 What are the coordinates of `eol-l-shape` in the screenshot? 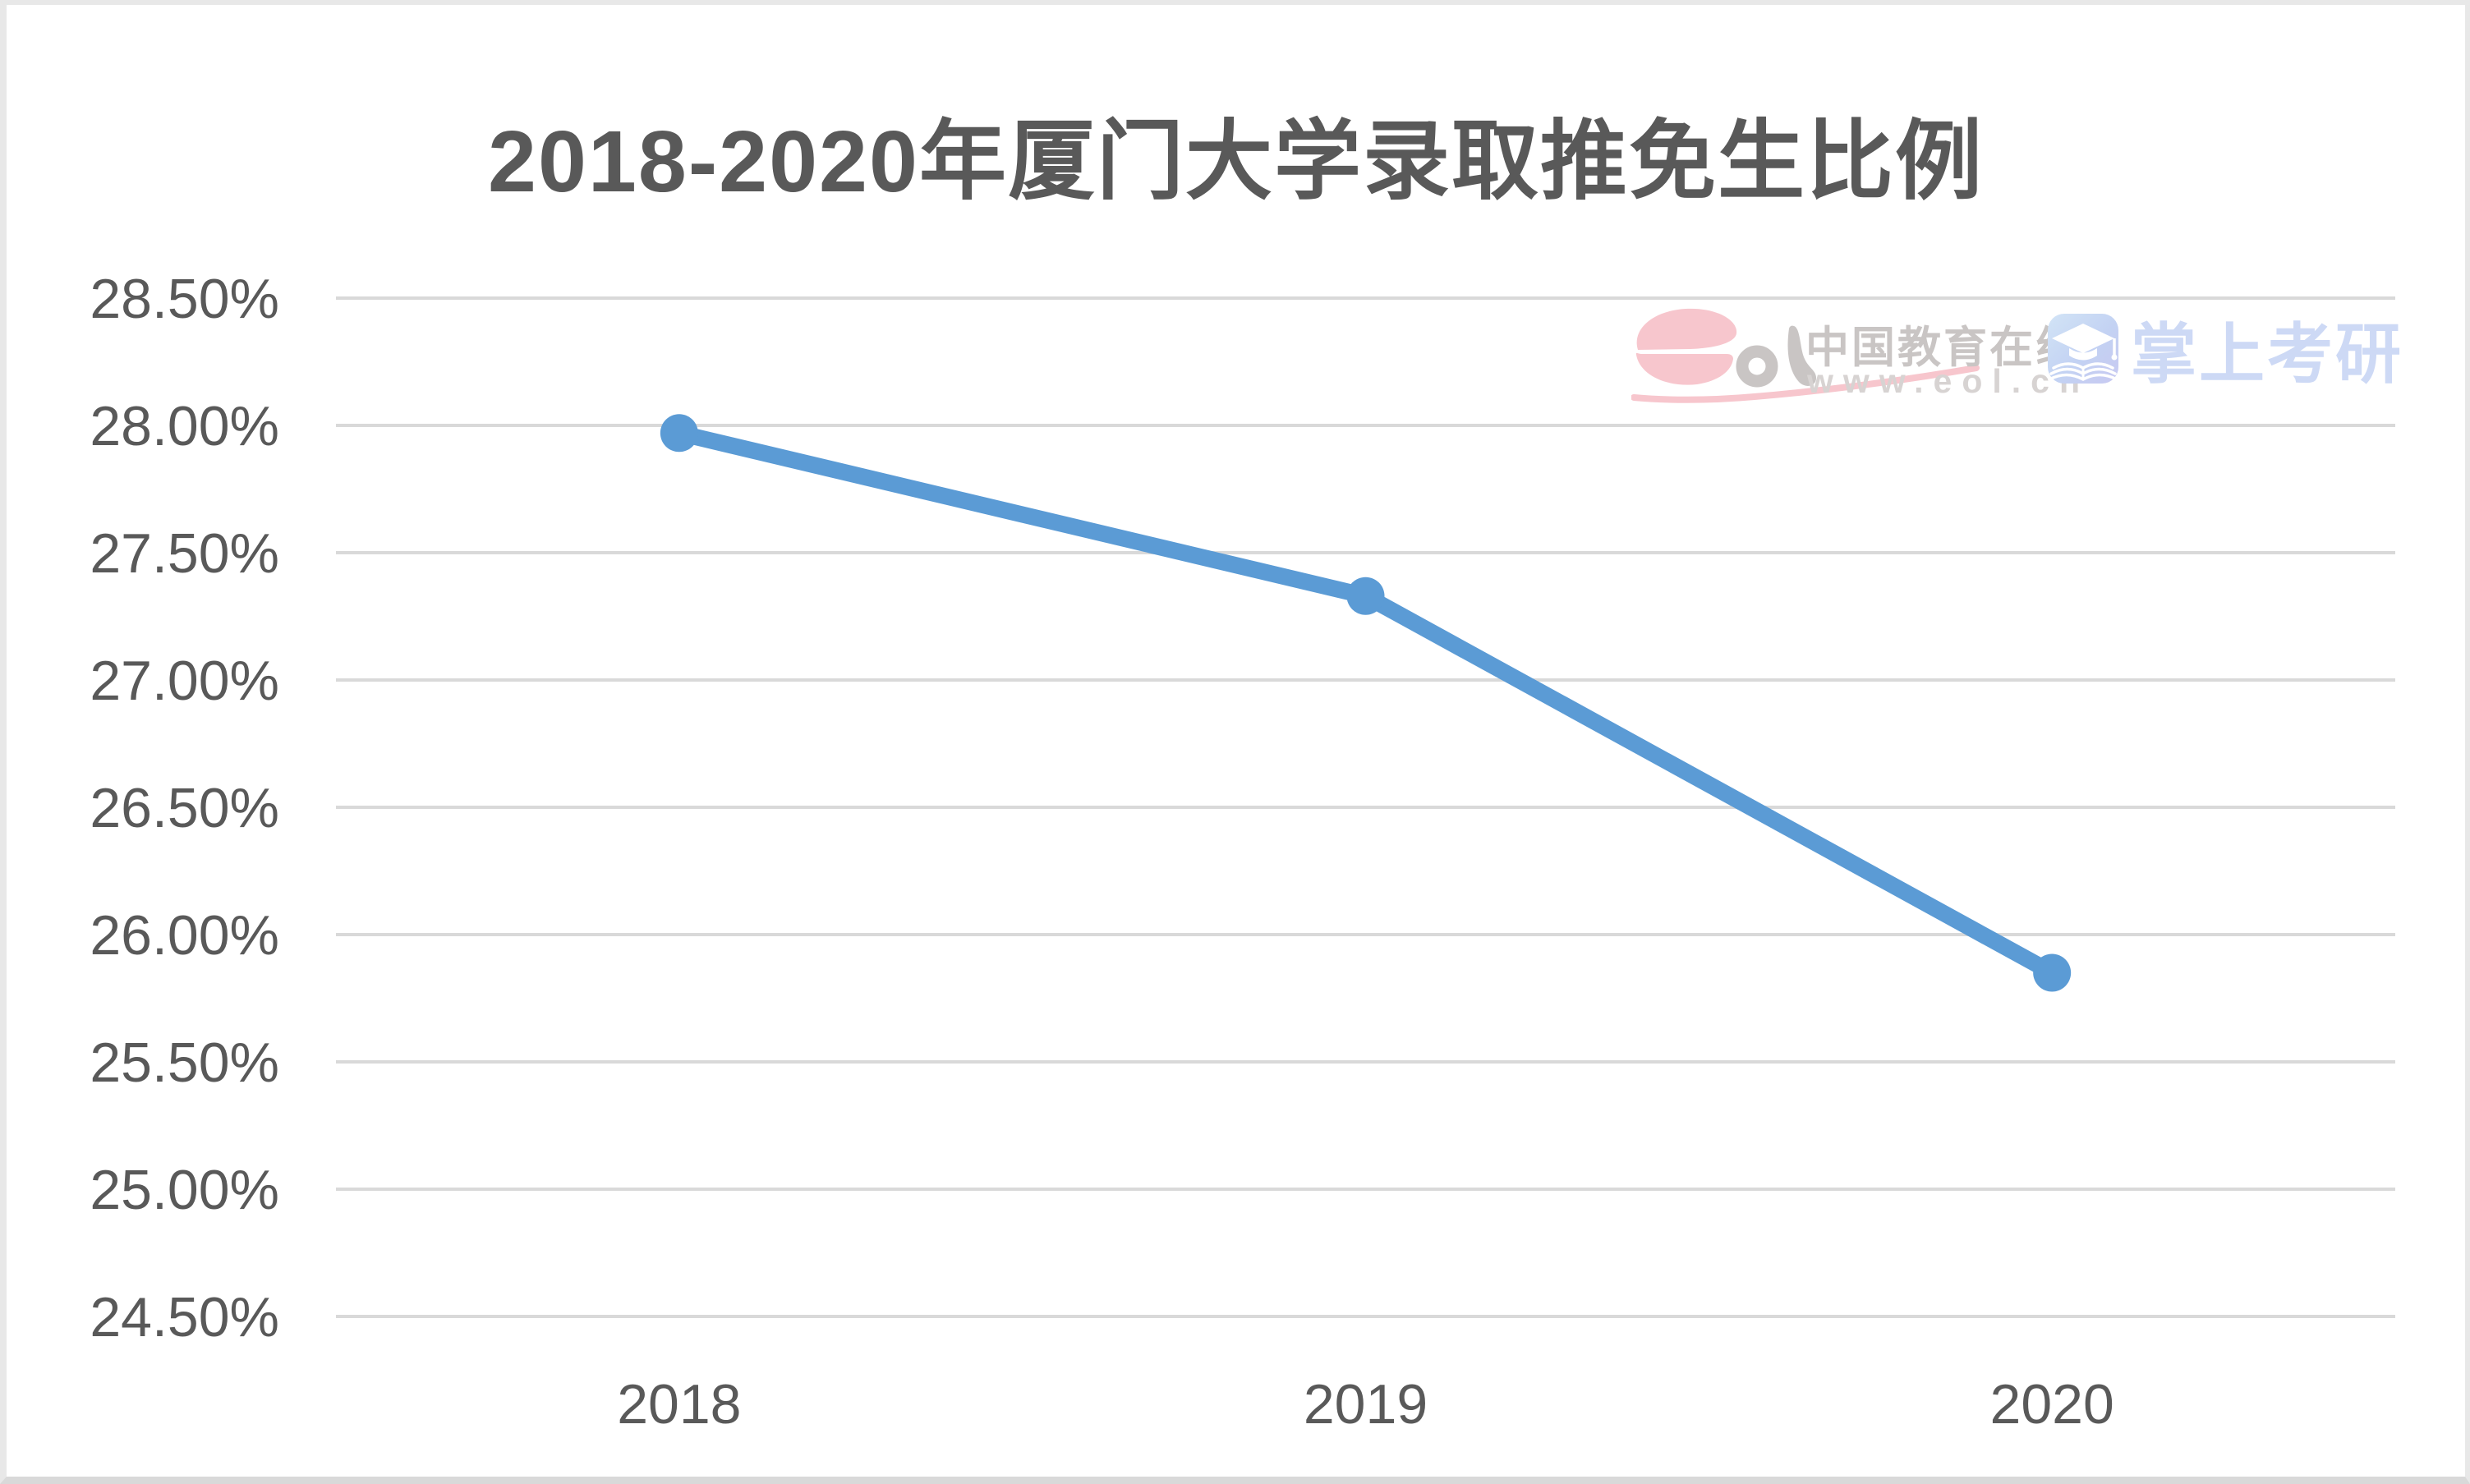 It's located at (1802, 356).